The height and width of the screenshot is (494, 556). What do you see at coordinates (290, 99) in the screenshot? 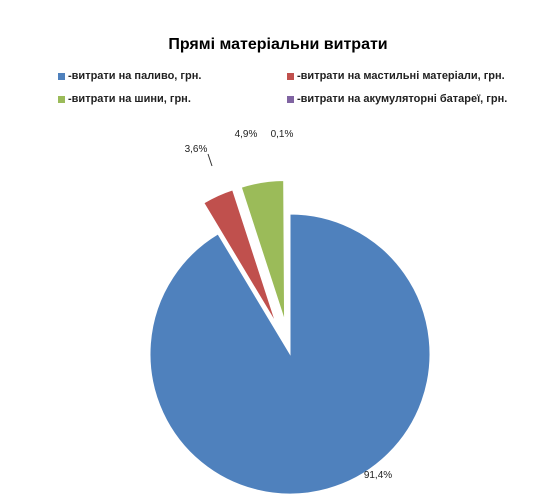
I see `legend-swatch-batteries` at bounding box center [290, 99].